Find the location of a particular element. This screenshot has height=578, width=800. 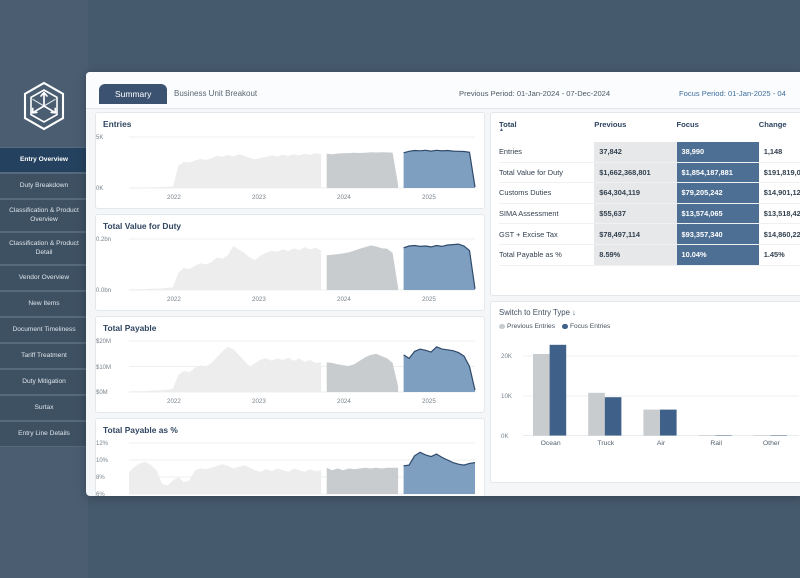

chart-card-total-payable: Total Payable $0M $10M $20M 2022 2023 2024 2025 is located at coordinates (290, 364).